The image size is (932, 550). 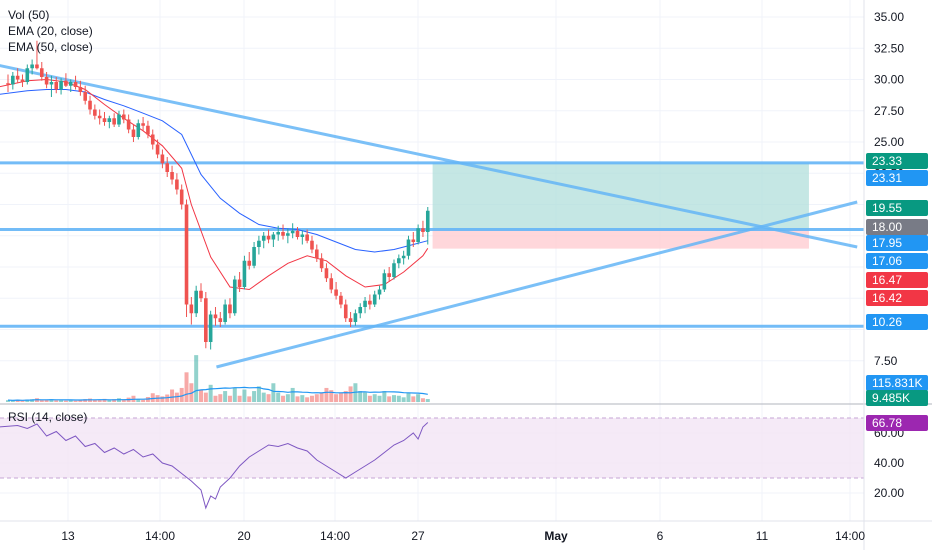 What do you see at coordinates (218, 378) in the screenshot?
I see `volume-bars` at bounding box center [218, 378].